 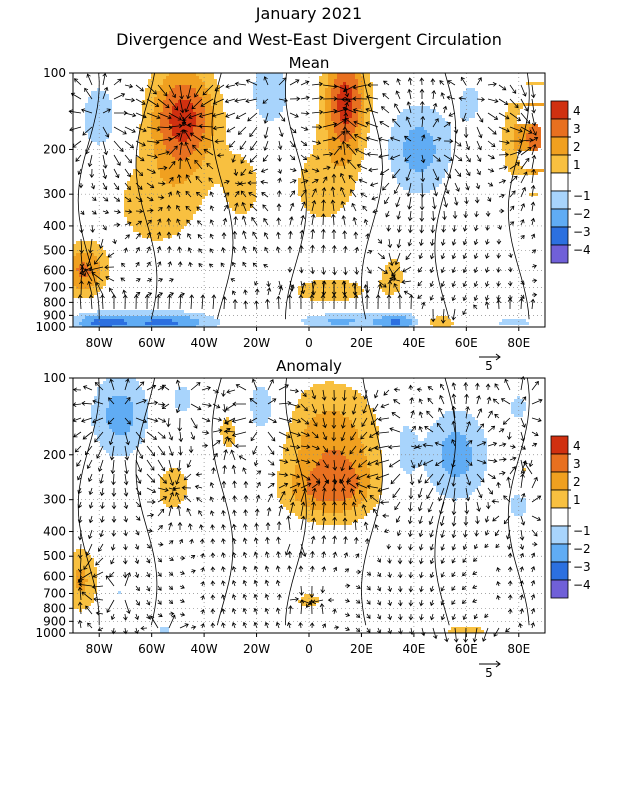 I want to click on y-tick-label: 300, so click(x=54, y=500).